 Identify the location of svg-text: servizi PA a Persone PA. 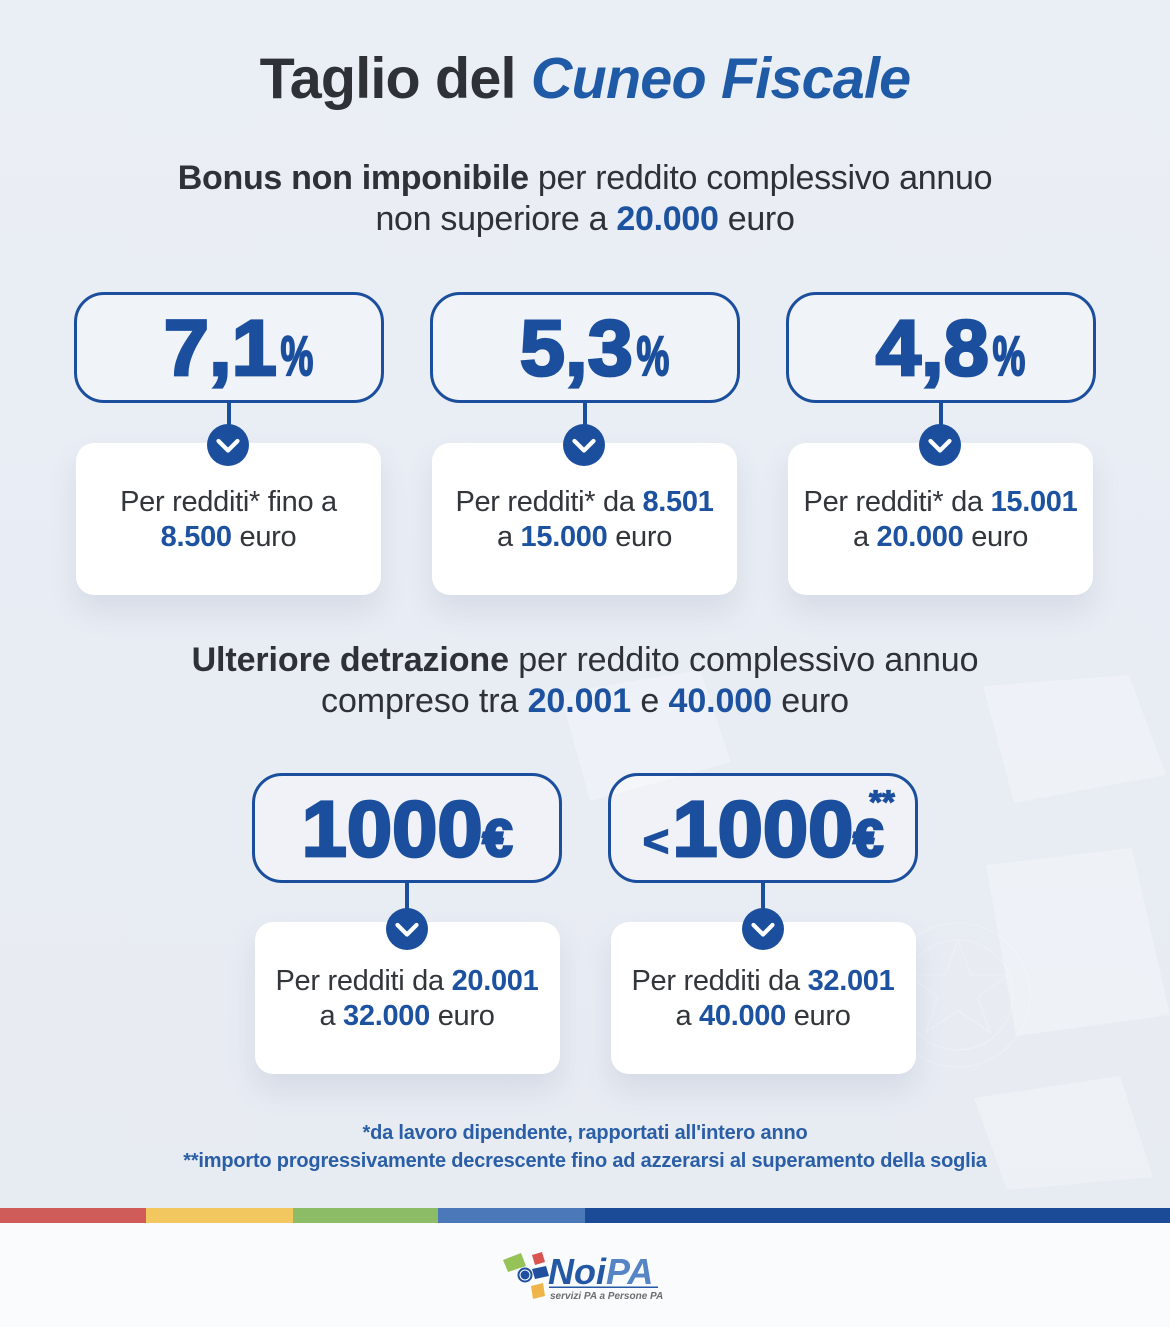
(606, 1296).